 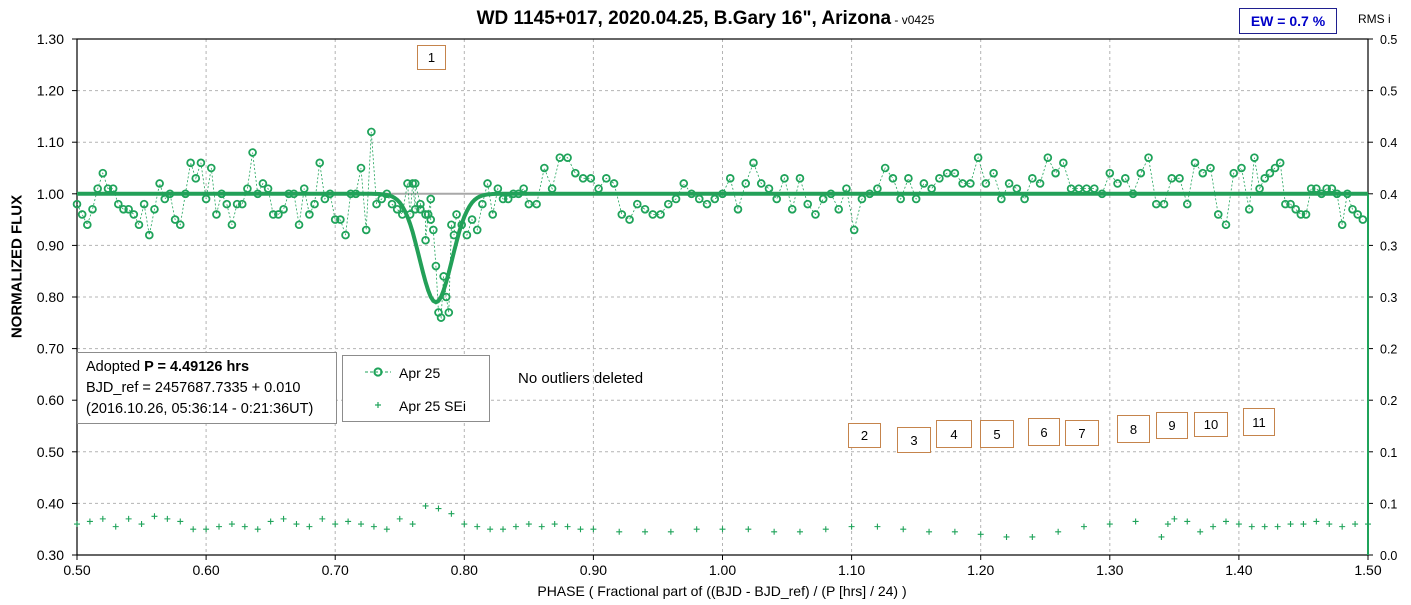 What do you see at coordinates (17, 266) in the screenshot?
I see `y-axis-label: NORMALIZED FLUX` at bounding box center [17, 266].